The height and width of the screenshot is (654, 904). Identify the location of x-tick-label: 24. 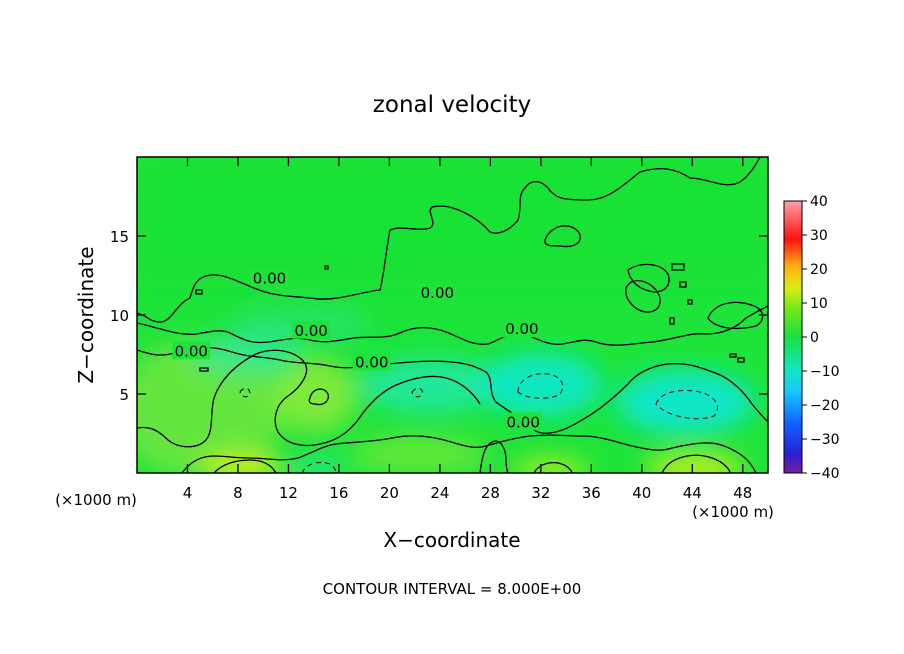
(439, 493).